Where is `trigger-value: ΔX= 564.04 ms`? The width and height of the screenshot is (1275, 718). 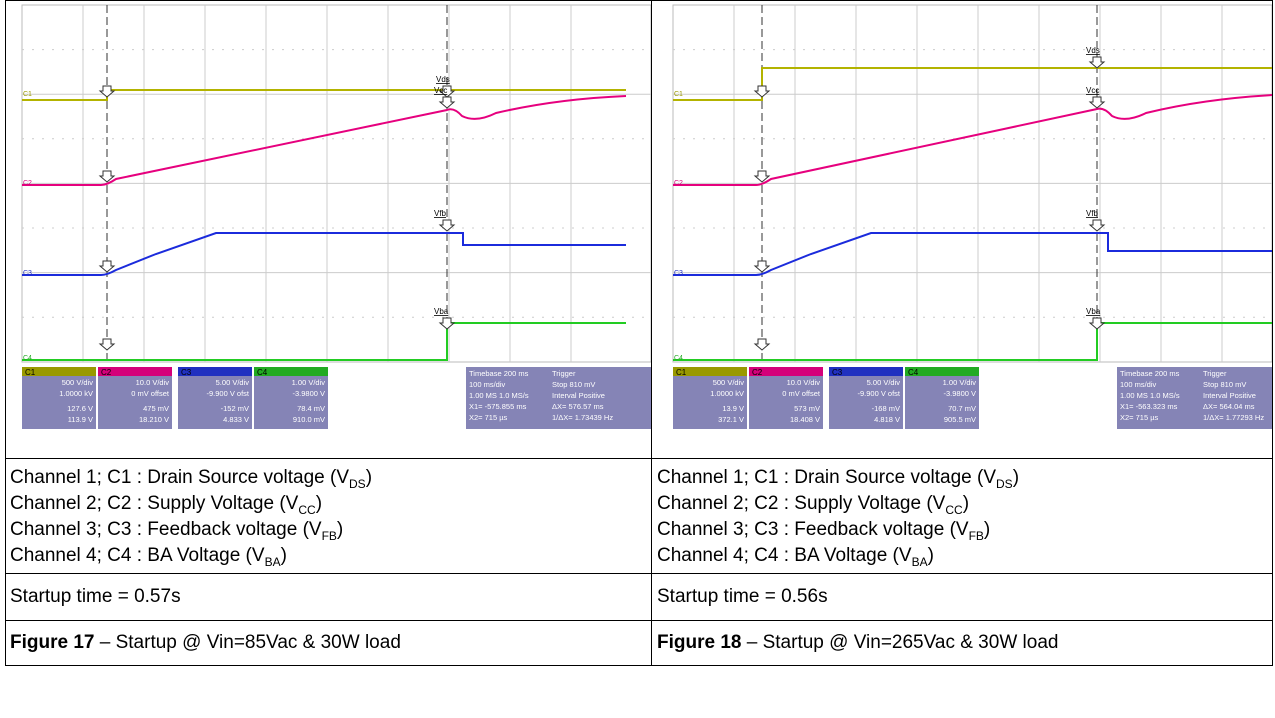 trigger-value: ΔX= 564.04 ms is located at coordinates (1229, 406).